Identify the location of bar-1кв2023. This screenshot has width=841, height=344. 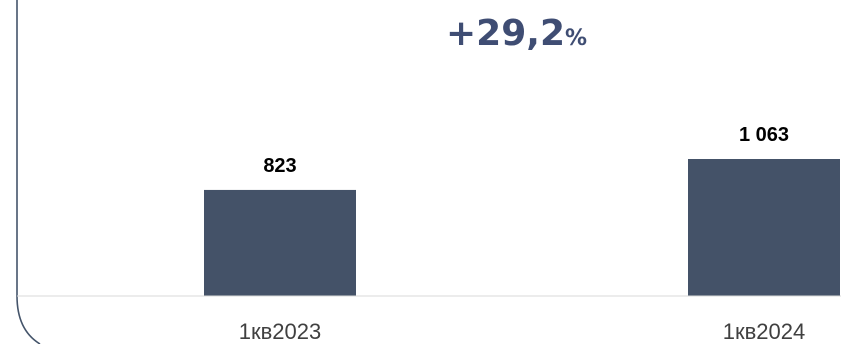
(280, 243).